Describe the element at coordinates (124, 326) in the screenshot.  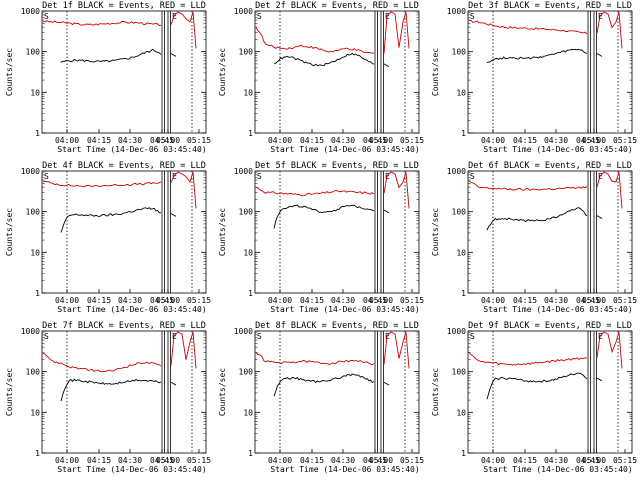
I see `panel-title: Det 7f BLACK = Events, RED = LLD` at that location.